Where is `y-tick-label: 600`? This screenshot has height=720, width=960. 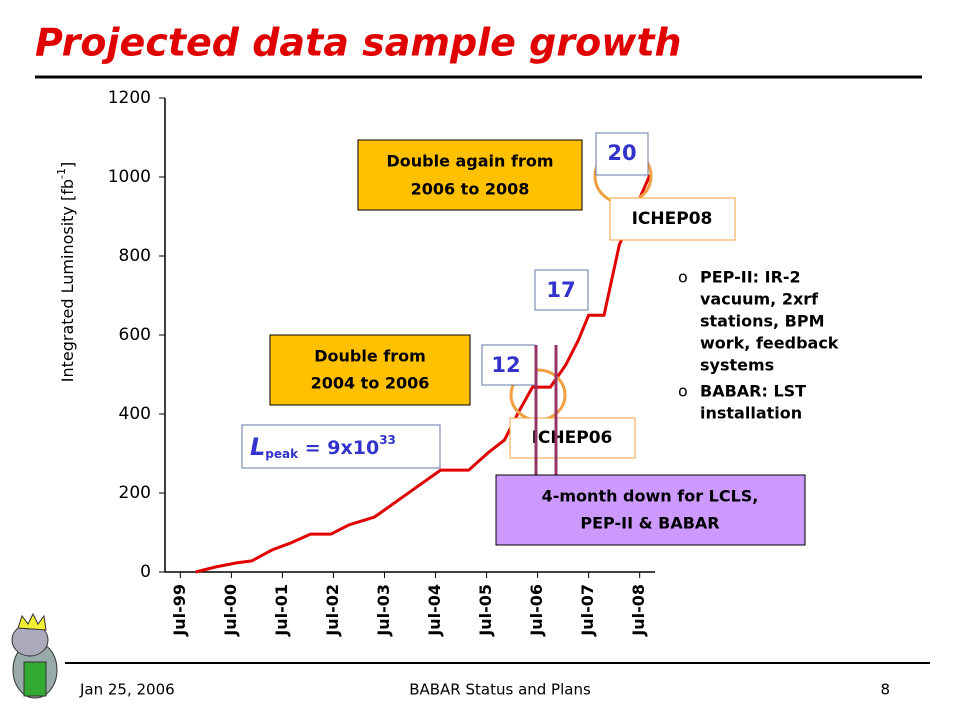 y-tick-label: 600 is located at coordinates (135, 335).